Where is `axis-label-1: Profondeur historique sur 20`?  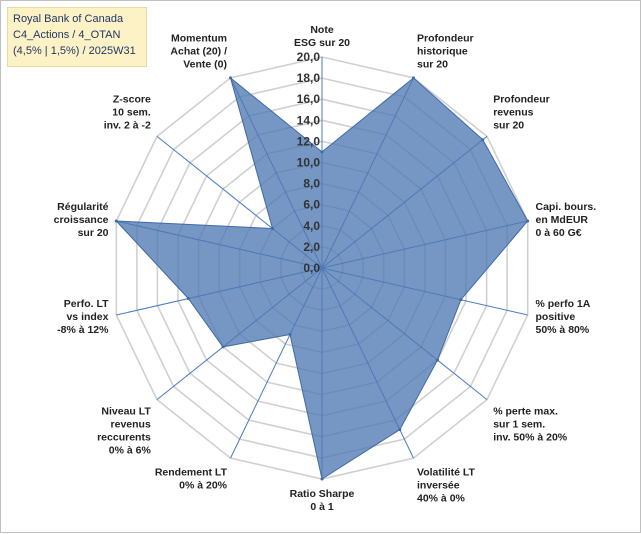
axis-label-1: Profondeur historique sur 20 is located at coordinates (445, 52).